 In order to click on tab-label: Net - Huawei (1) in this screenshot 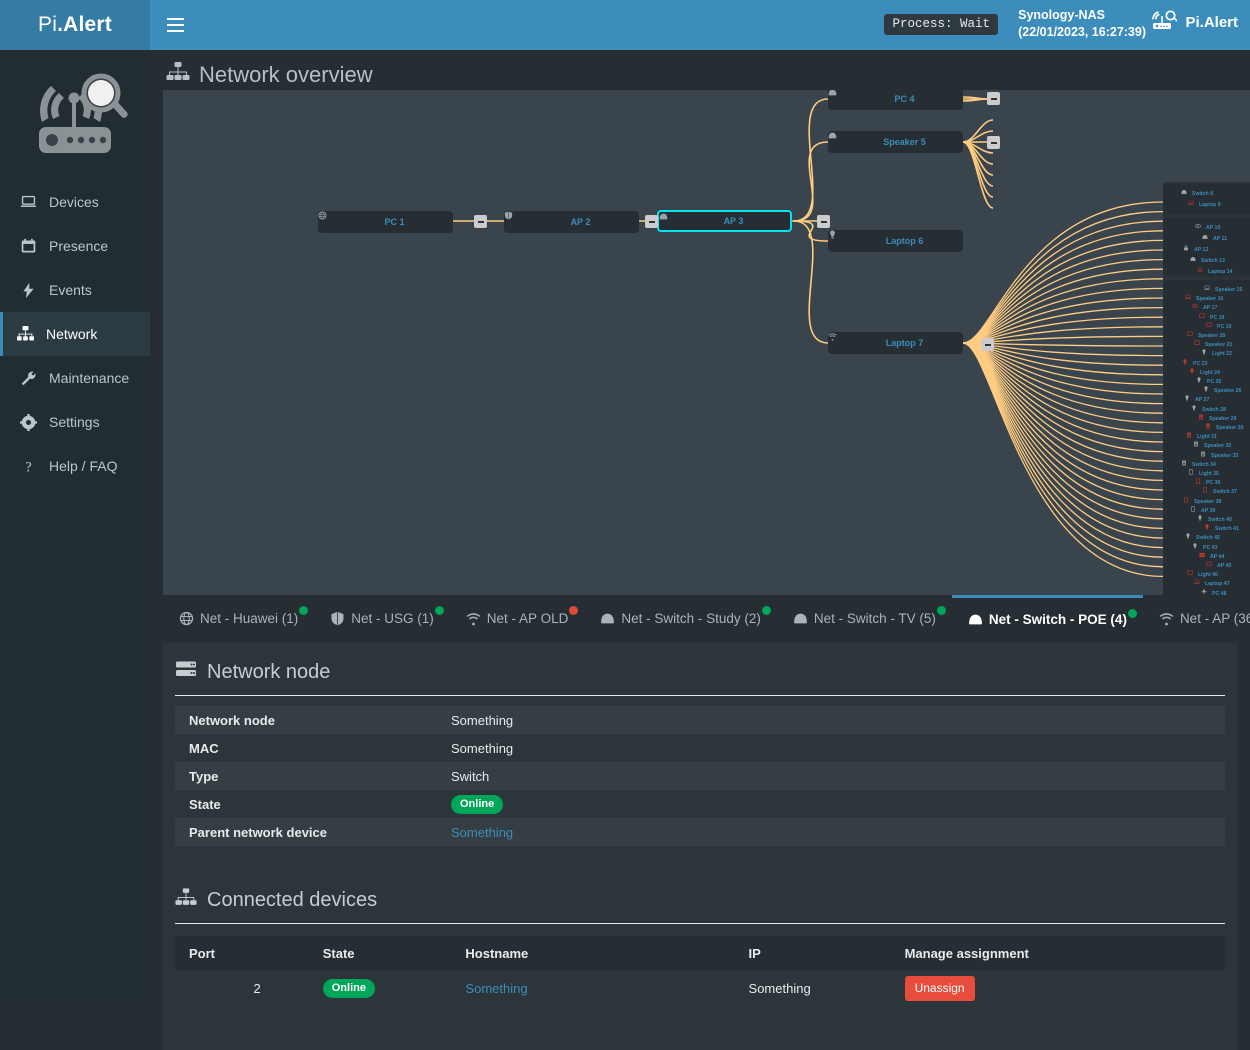, I will do `click(249, 618)`.